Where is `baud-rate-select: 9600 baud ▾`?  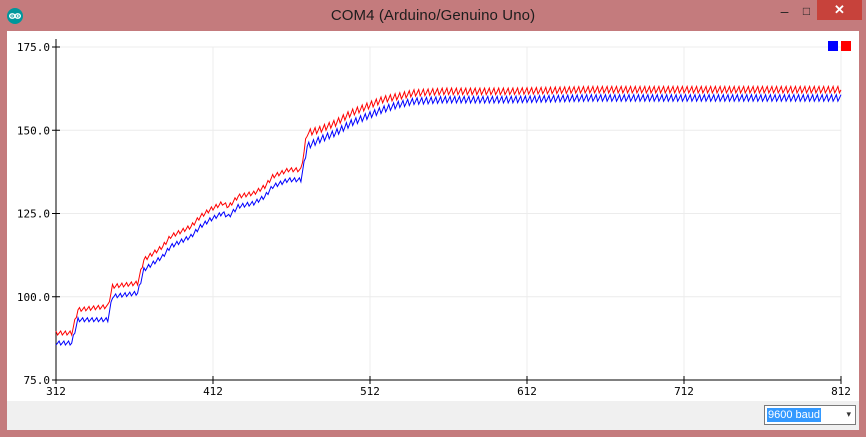
baud-rate-select: 9600 baud ▾ is located at coordinates (810, 415).